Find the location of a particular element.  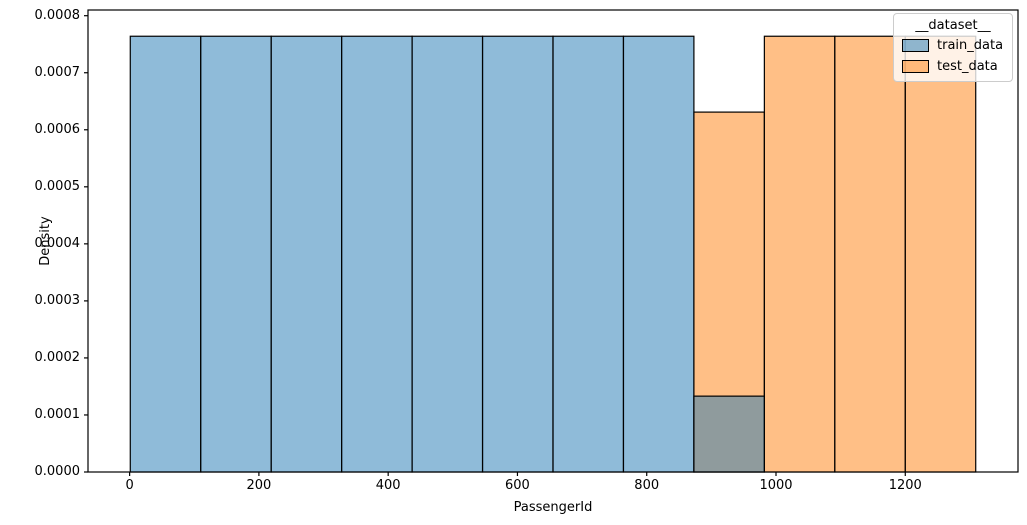

legend-entry-test-data: test_data is located at coordinates (953, 66).